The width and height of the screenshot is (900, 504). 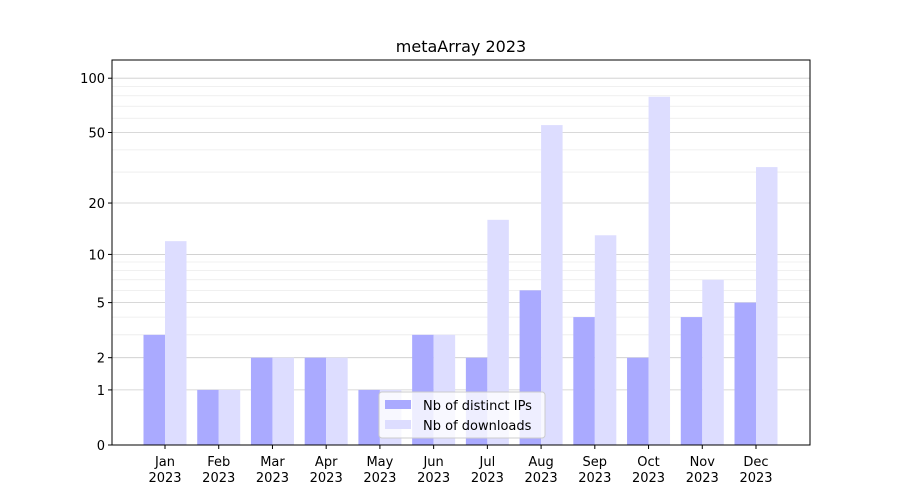 I want to click on legend-box, so click(x=462, y=415).